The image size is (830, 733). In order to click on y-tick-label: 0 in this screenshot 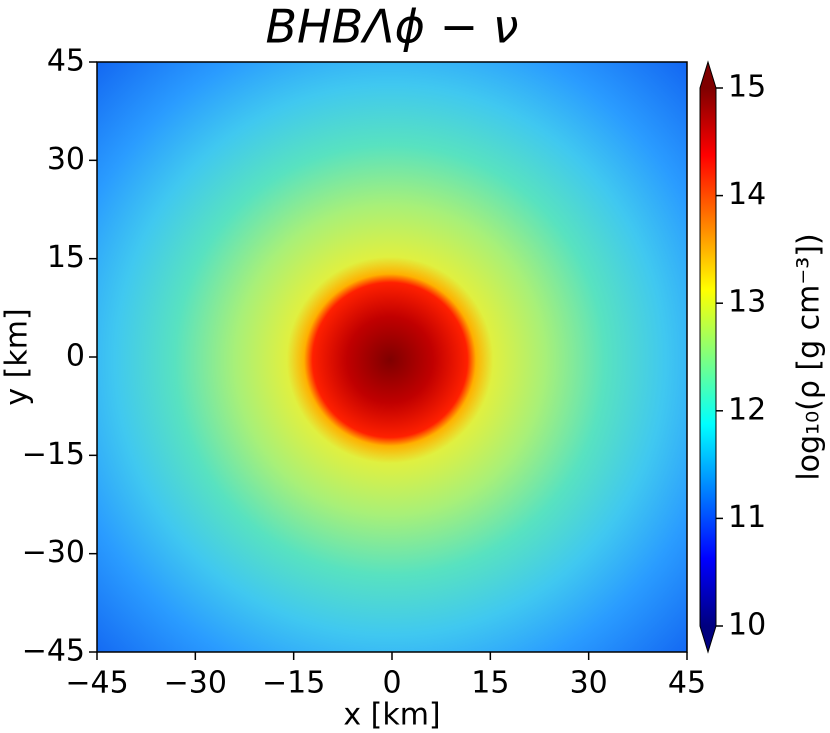, I will do `click(75, 356)`.